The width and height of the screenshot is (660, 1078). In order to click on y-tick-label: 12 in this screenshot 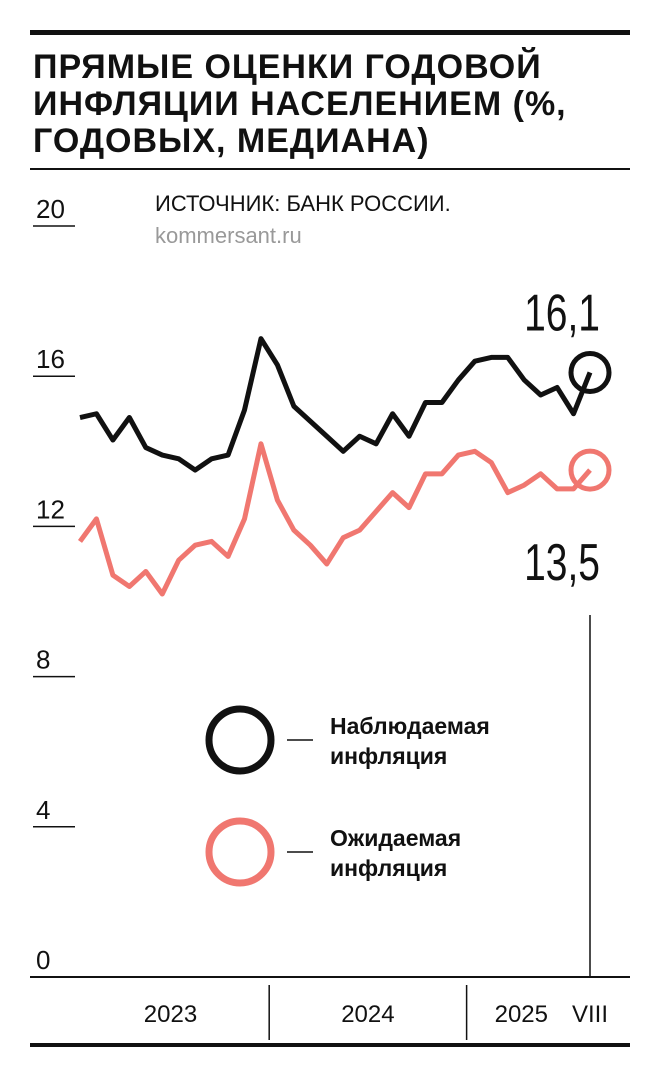, I will do `click(50, 509)`.